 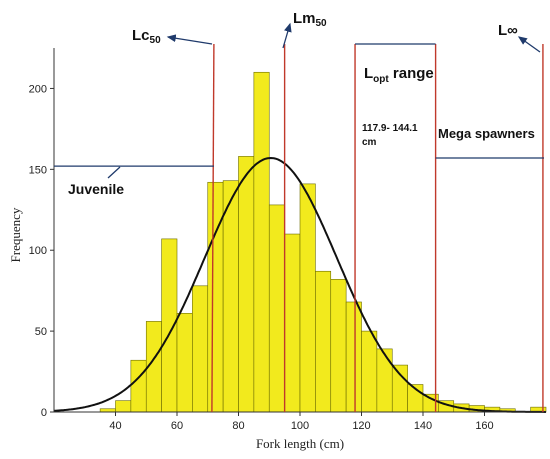 I want to click on lopt-range-value-line-1: 117.9- 144.1, so click(x=390, y=128).